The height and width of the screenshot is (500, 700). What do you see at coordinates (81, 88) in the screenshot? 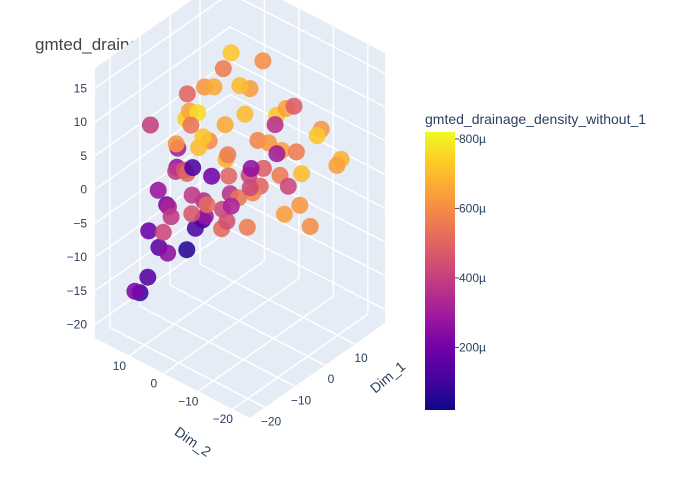
I see `z-tick-label: 15` at bounding box center [81, 88].